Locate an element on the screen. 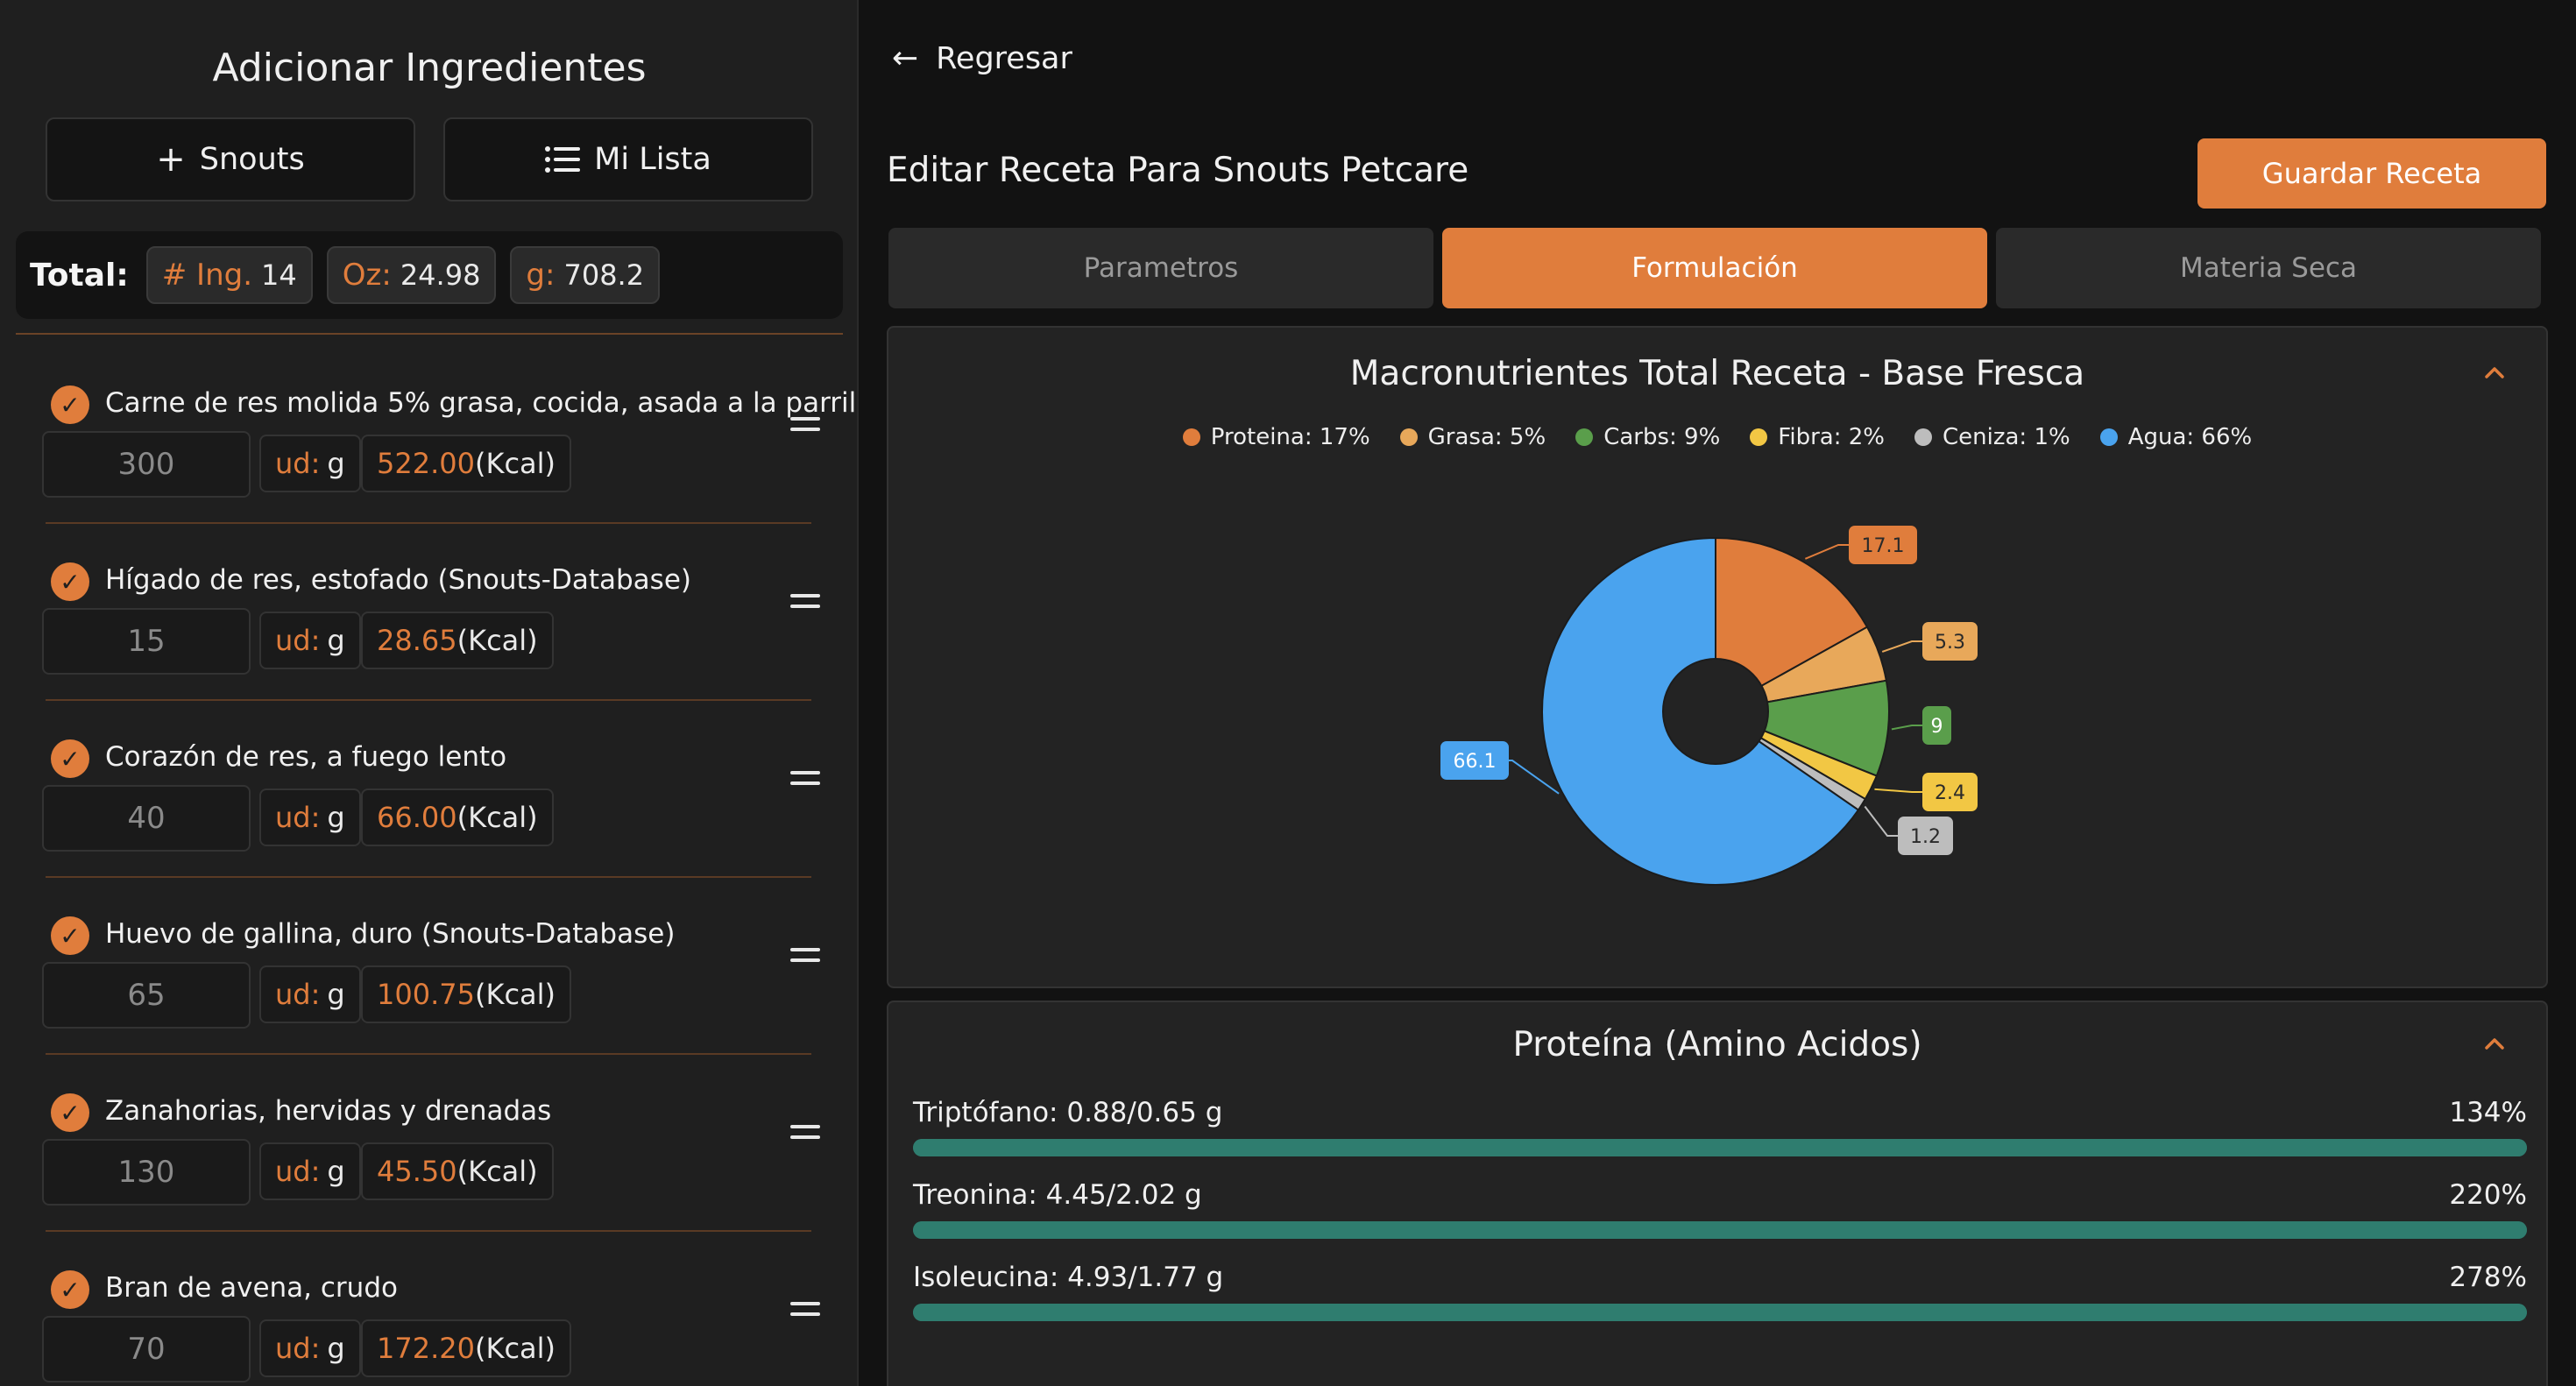 The height and width of the screenshot is (1386, 2576). my-list-button: Mi Lista is located at coordinates (628, 160).